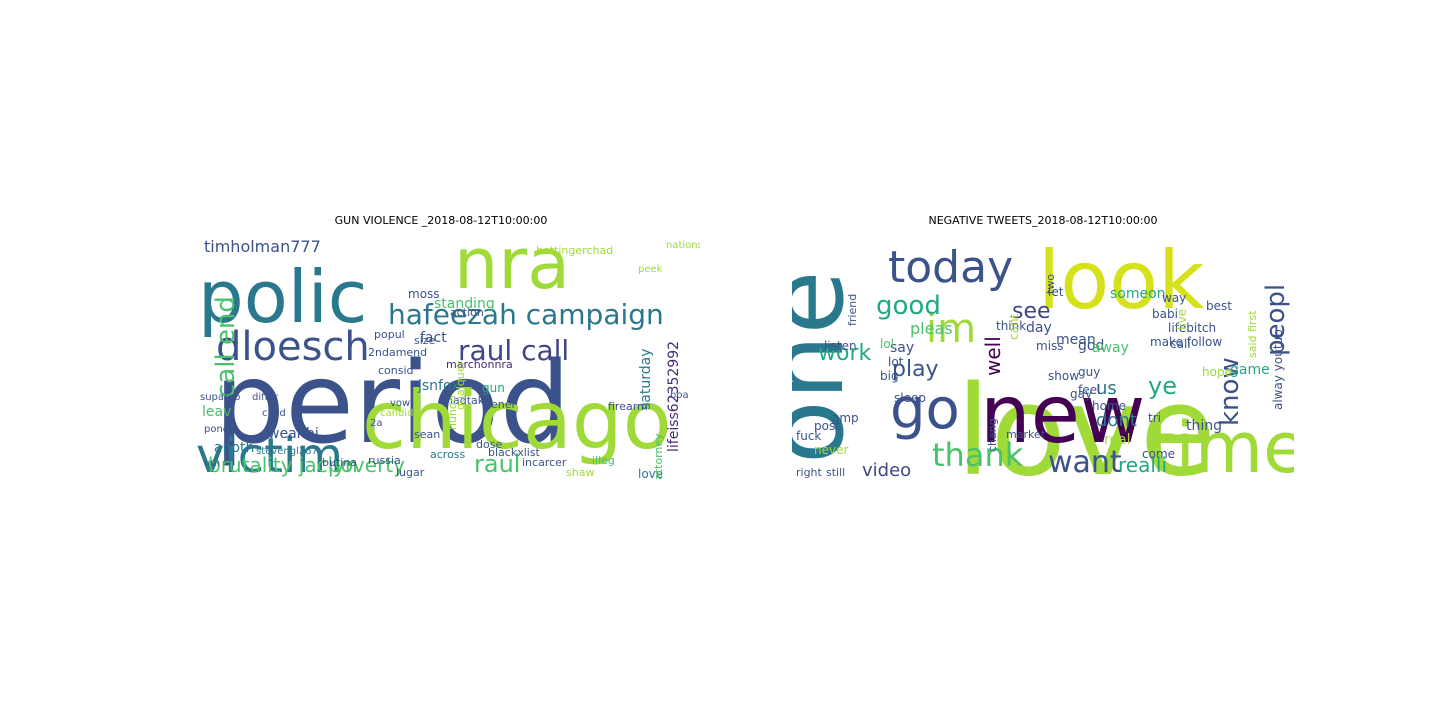  I want to click on word-0-25: blackxlist, so click(514, 452).